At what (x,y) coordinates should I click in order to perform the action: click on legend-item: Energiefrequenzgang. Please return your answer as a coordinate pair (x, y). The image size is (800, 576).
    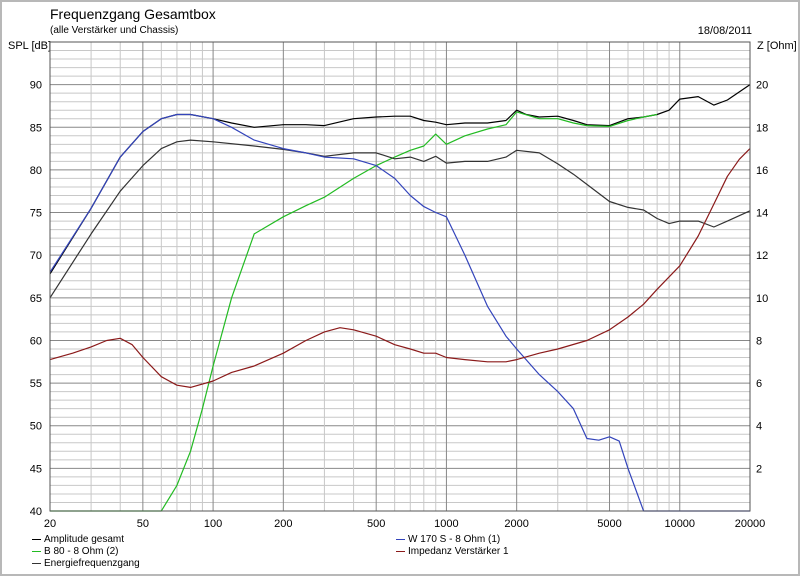
    Looking at the image, I should click on (86, 564).